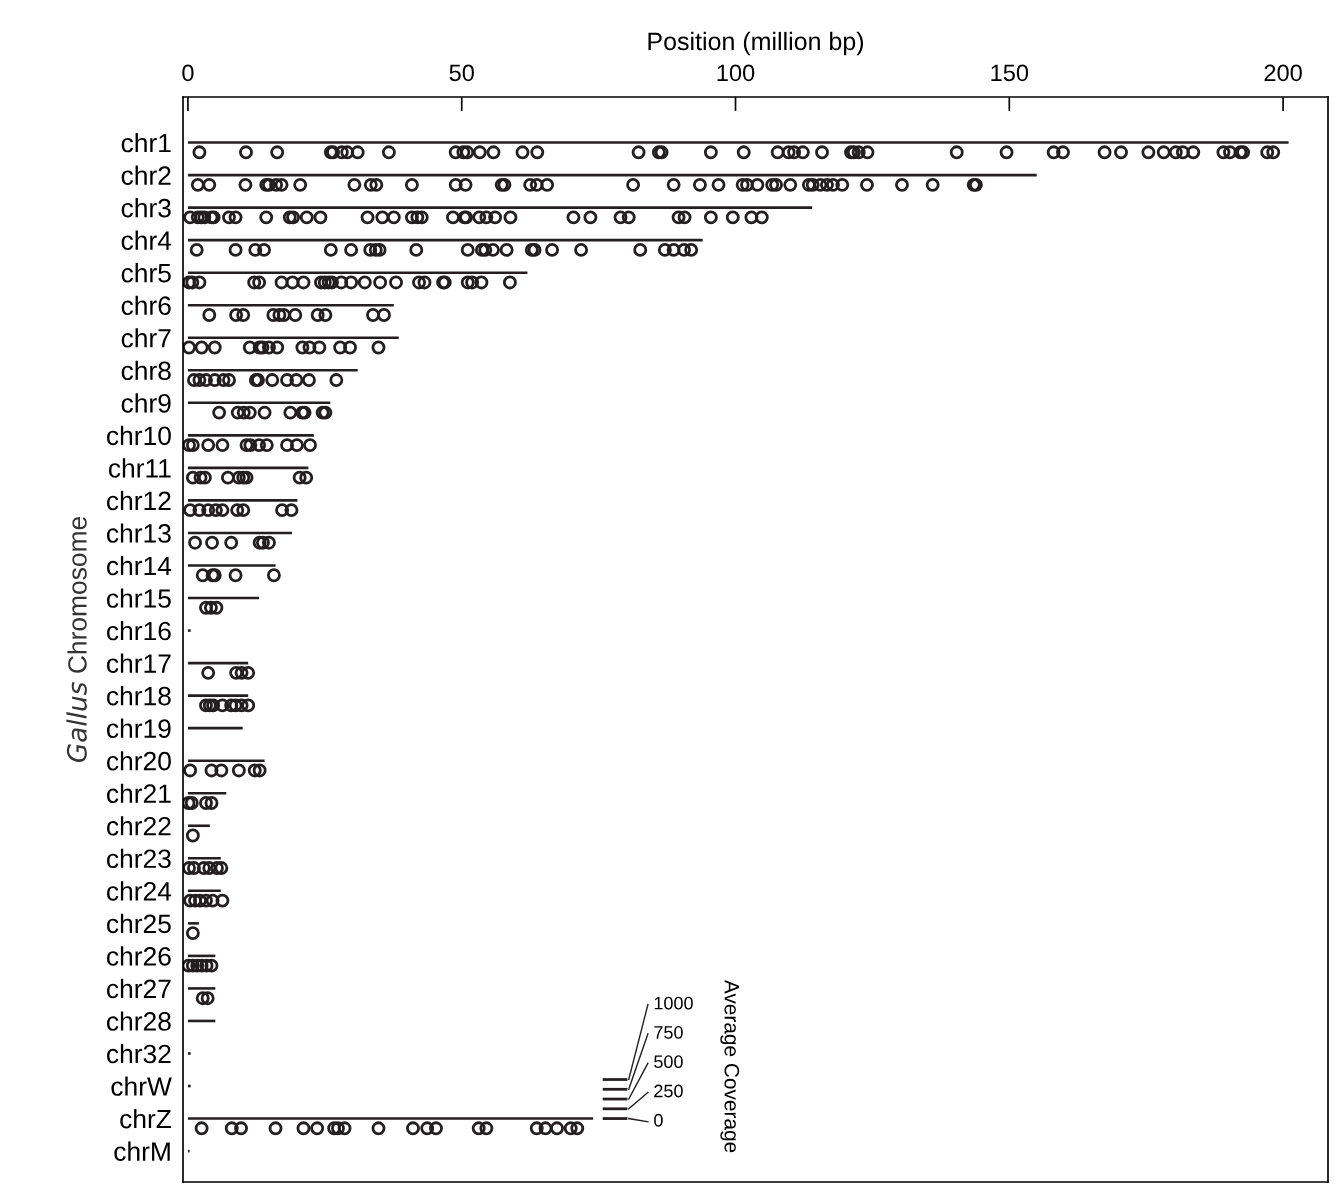  What do you see at coordinates (146, 338) in the screenshot?
I see `y-tick-label: chr7` at bounding box center [146, 338].